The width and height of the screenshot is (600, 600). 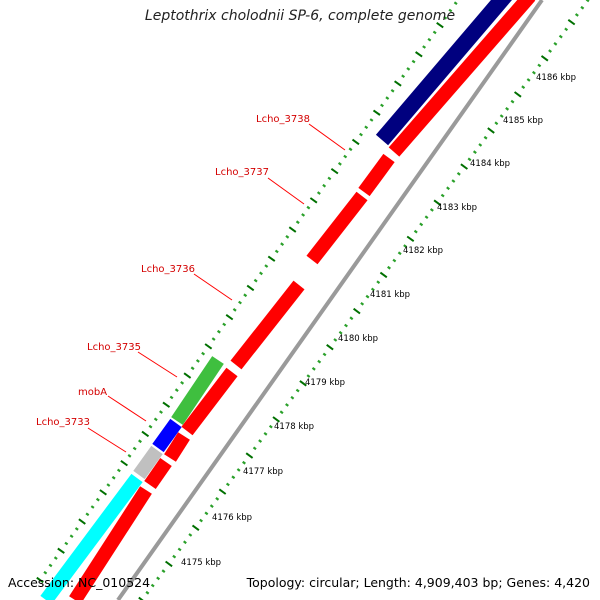 What do you see at coordinates (267, 325) in the screenshot?
I see `cds-segment` at bounding box center [267, 325].